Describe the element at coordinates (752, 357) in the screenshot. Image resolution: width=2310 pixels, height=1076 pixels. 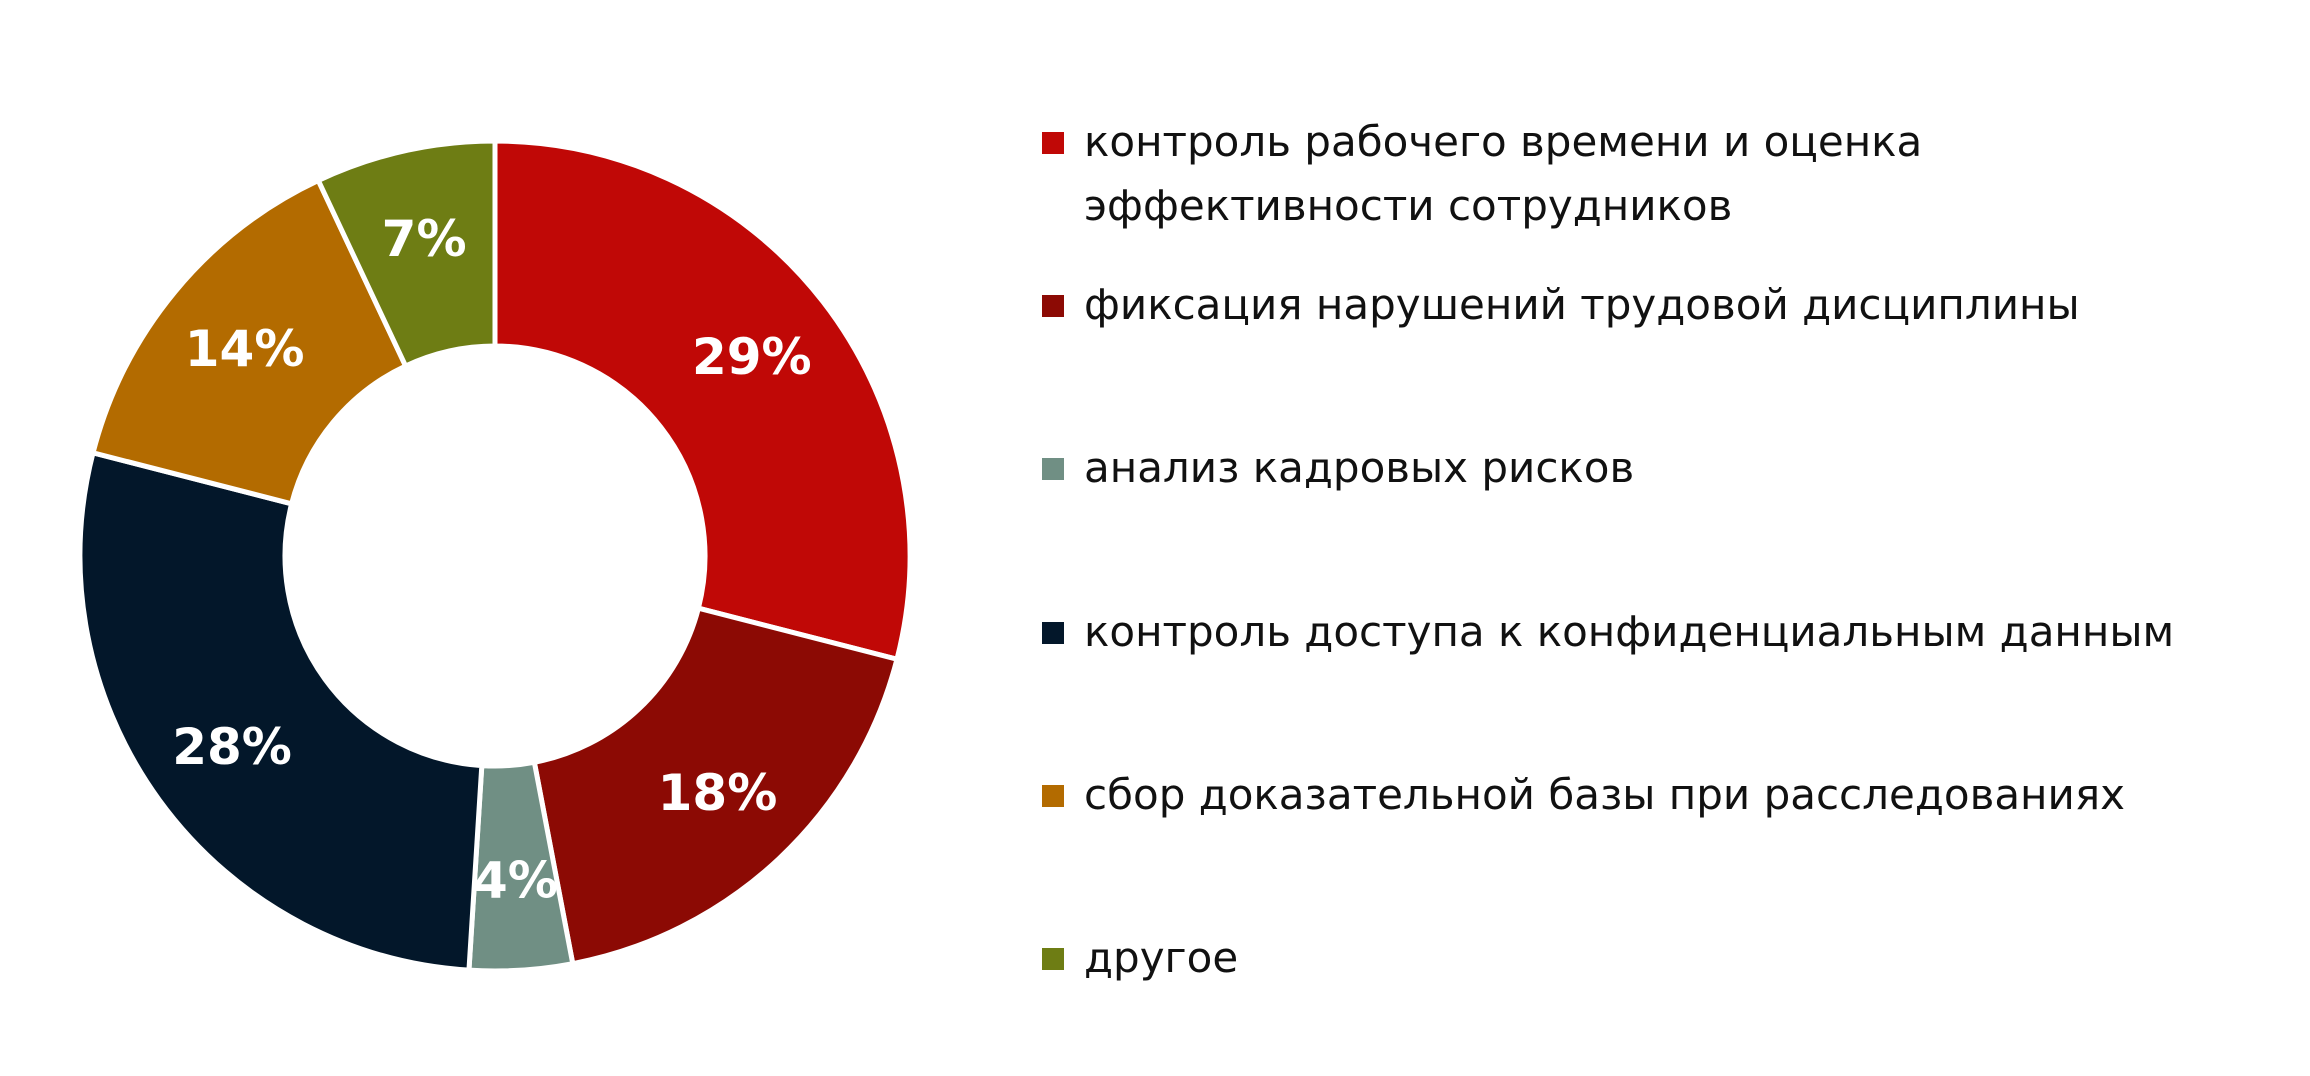
I see `slice-value-label-1: 29%` at that location.